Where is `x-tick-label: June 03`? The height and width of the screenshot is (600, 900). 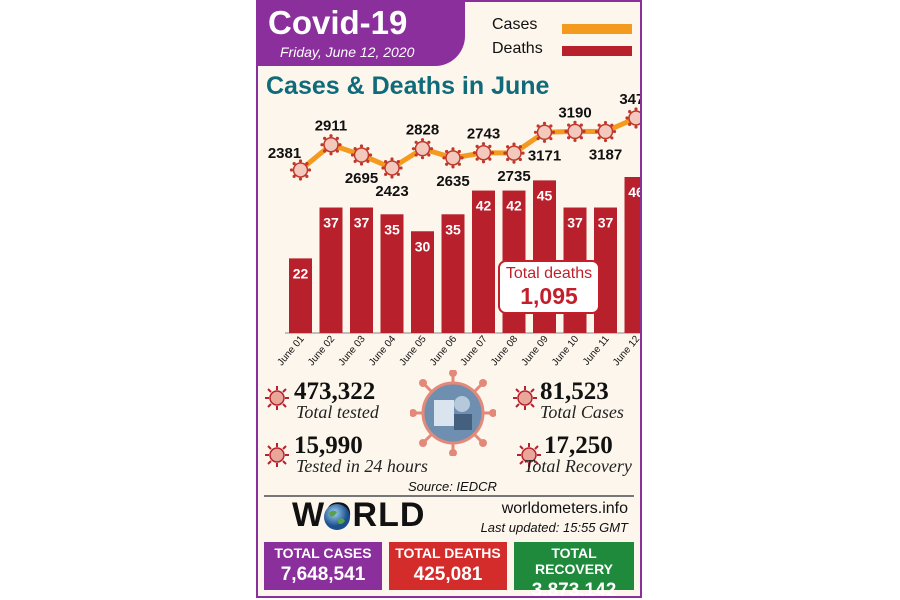
x-tick-label: June 03 is located at coordinates (352, 351).